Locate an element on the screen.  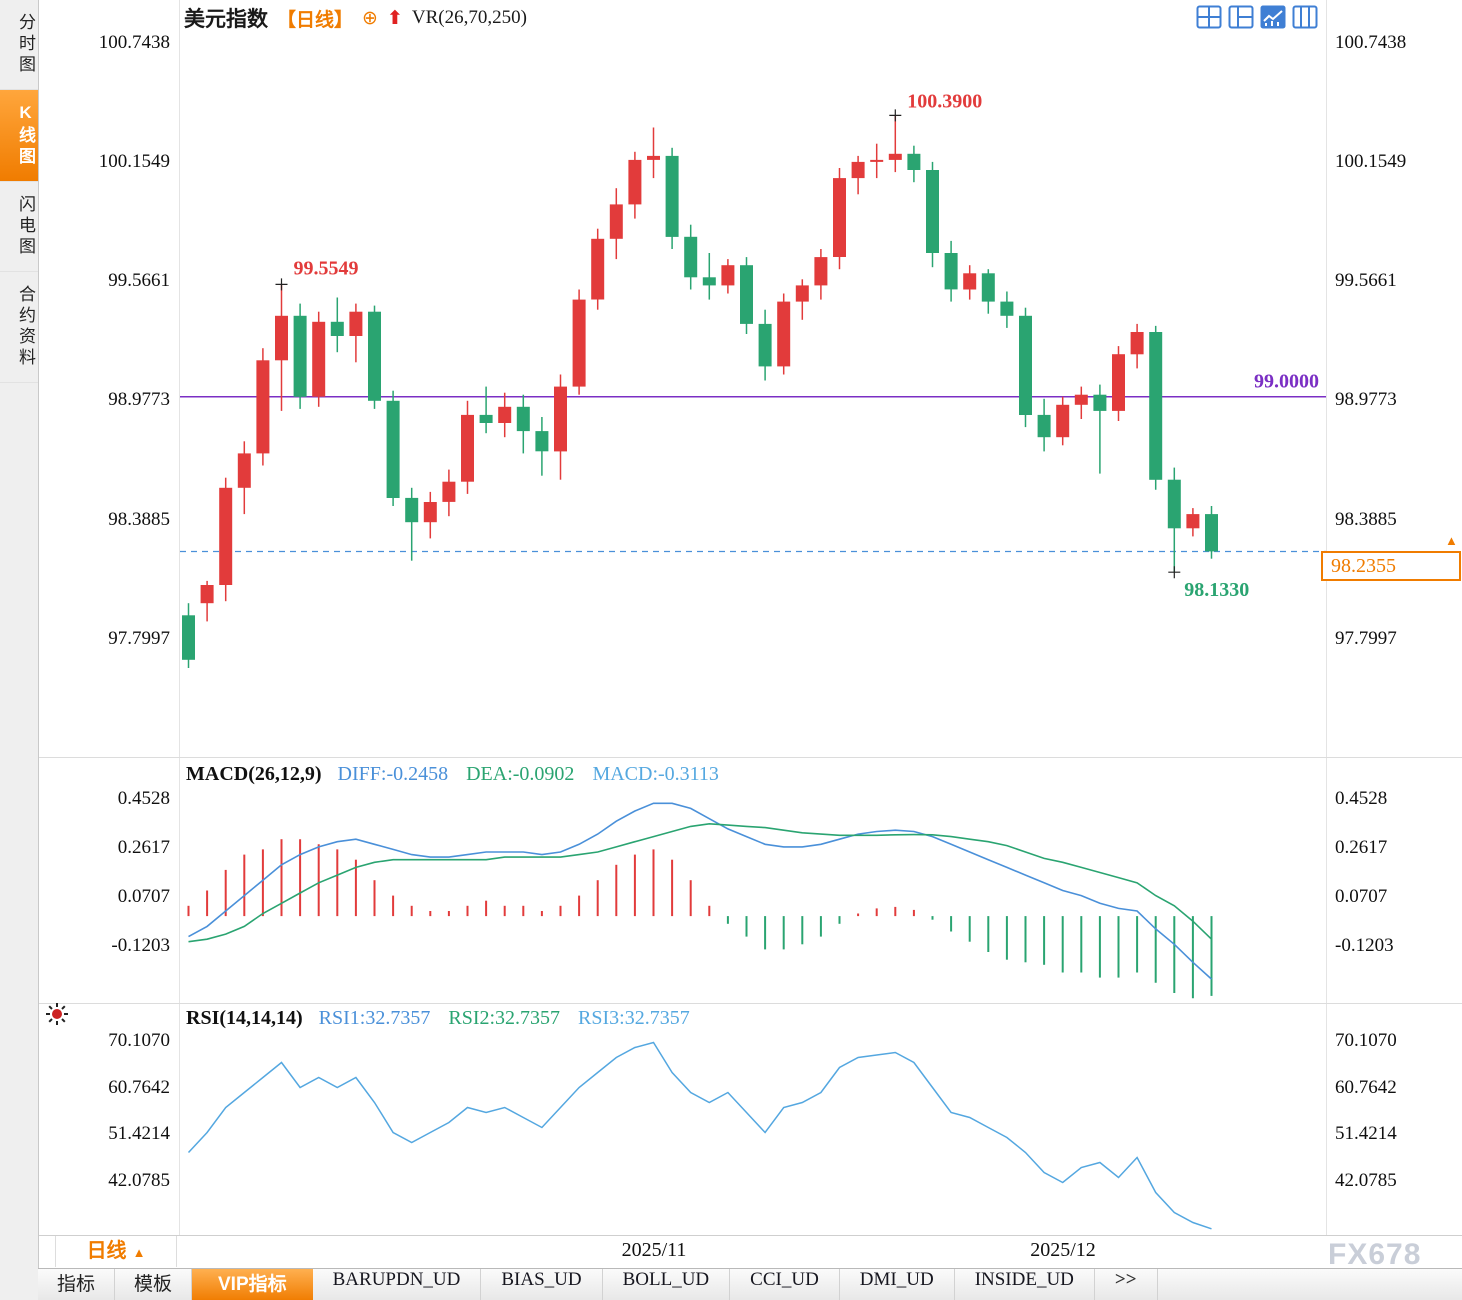
watermark: FX678 is located at coordinates (1375, 1254).